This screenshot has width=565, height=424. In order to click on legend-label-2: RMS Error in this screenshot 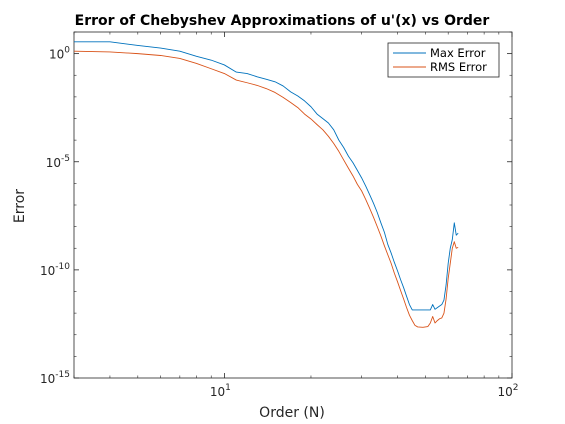, I will do `click(458, 67)`.